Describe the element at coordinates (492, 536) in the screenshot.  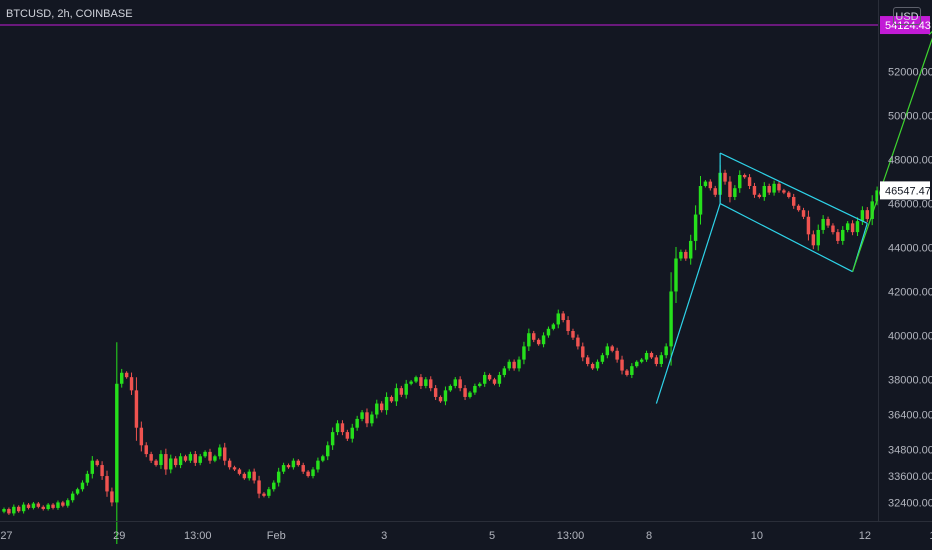
I see `time-tick-label: 5` at that location.